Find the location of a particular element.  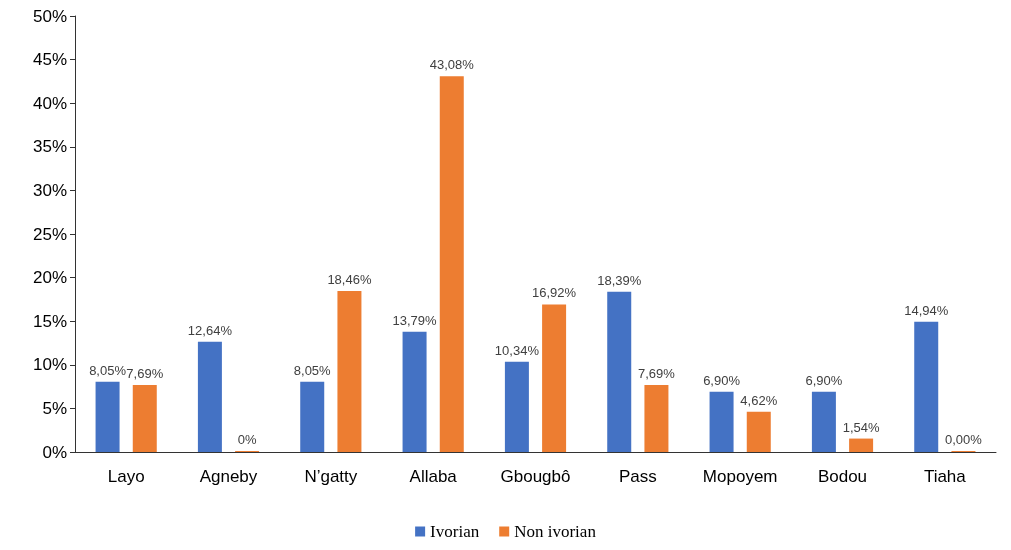

data-label: 14,94% is located at coordinates (926, 310).